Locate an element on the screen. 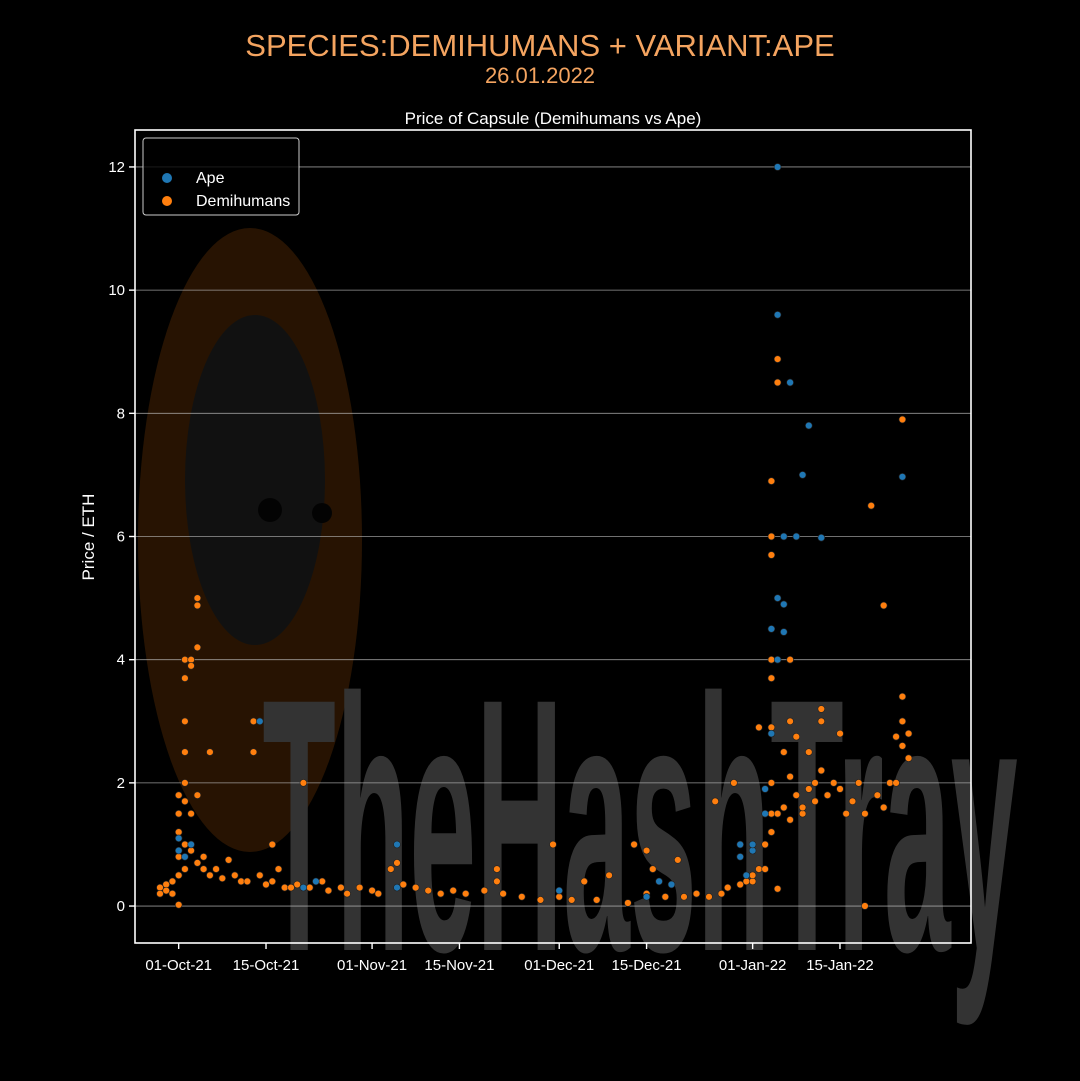 The image size is (1080, 1081). legend-label-ape: Ape is located at coordinates (210, 178).